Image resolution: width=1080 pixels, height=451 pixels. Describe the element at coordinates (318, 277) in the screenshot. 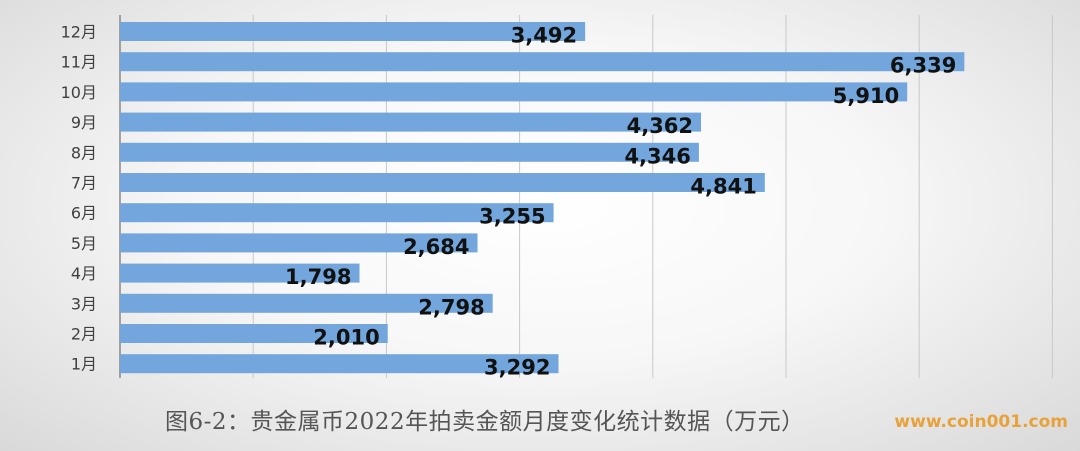

I see `data-label: 1,798` at that location.